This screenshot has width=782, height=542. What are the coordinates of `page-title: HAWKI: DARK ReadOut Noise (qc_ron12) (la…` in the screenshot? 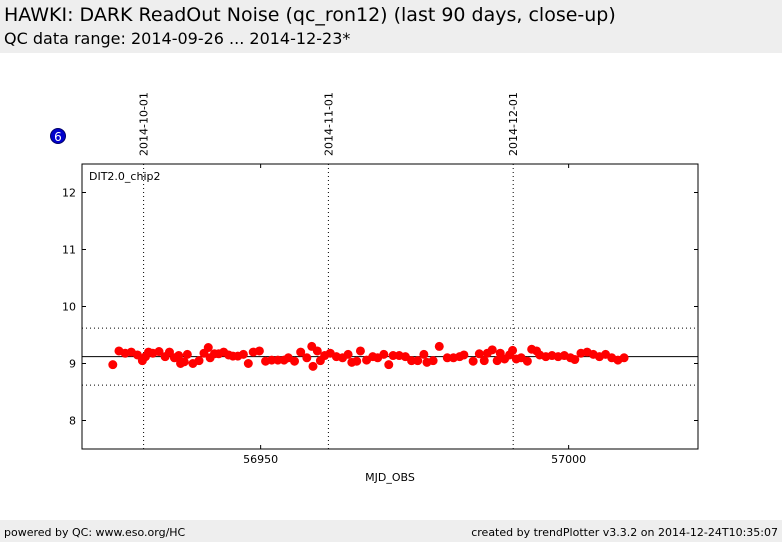 It's located at (310, 15).